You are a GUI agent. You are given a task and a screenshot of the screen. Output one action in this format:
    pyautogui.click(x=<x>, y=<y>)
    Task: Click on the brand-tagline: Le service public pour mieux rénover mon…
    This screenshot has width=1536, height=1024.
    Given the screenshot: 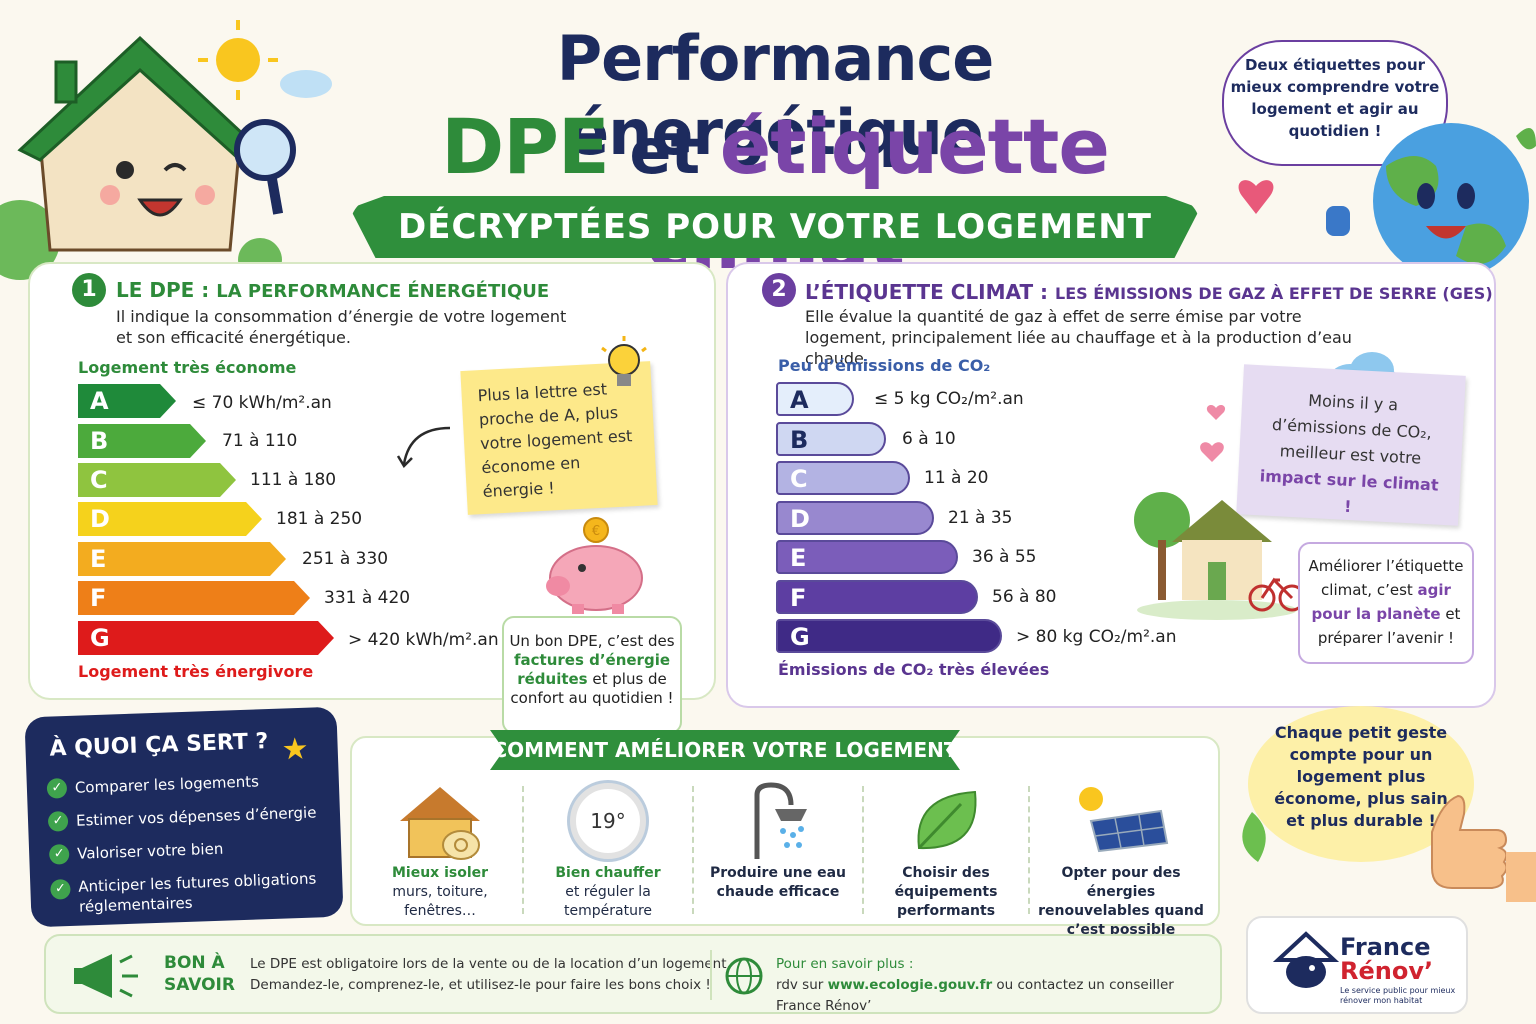 What is the action you would take?
    pyautogui.click(x=1398, y=995)
    